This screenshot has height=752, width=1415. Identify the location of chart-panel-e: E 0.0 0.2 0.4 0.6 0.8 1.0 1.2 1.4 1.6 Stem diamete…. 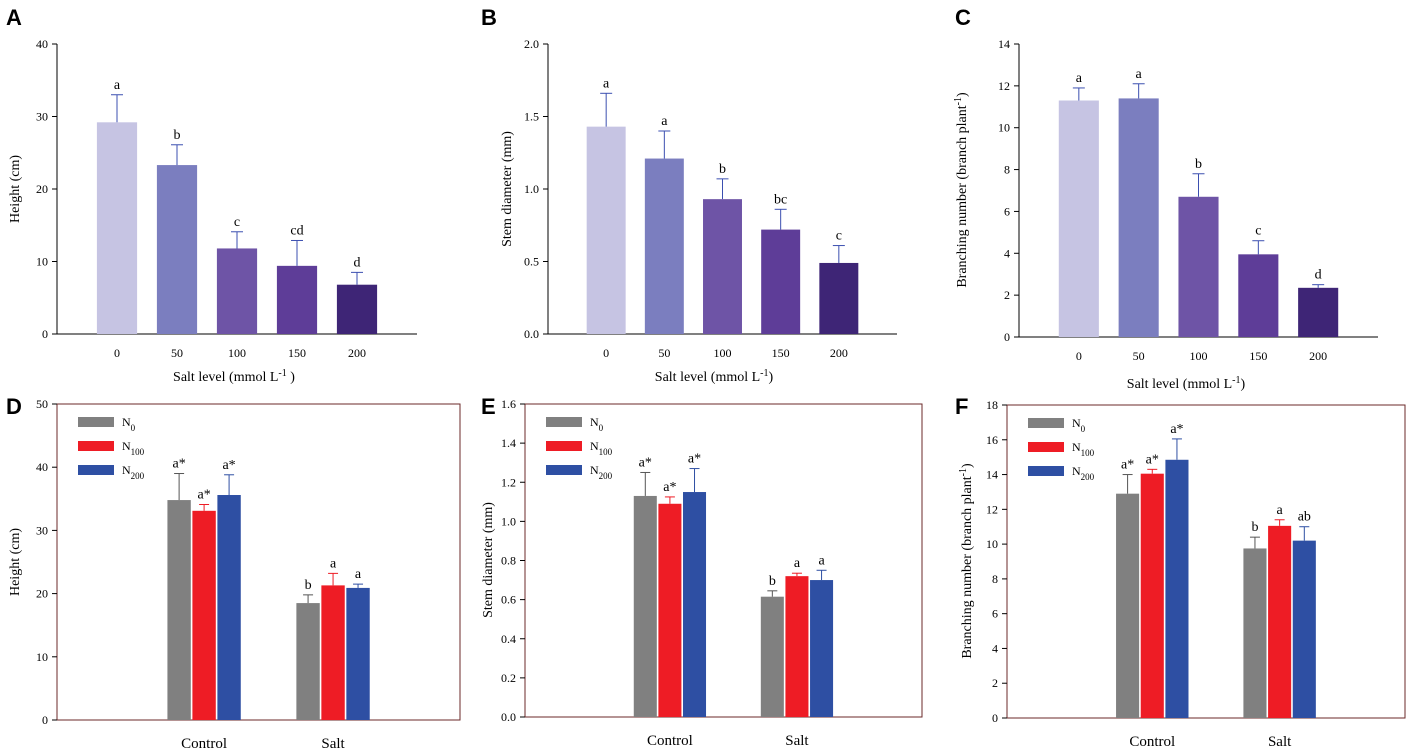
(702, 571).